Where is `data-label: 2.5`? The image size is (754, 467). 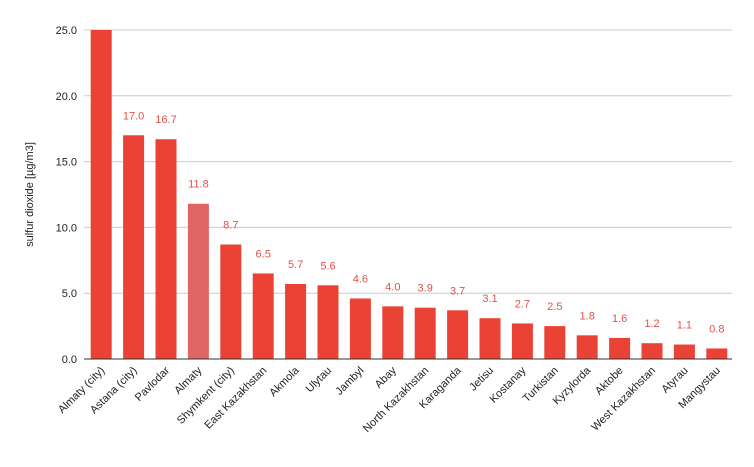
data-label: 2.5 is located at coordinates (554, 307).